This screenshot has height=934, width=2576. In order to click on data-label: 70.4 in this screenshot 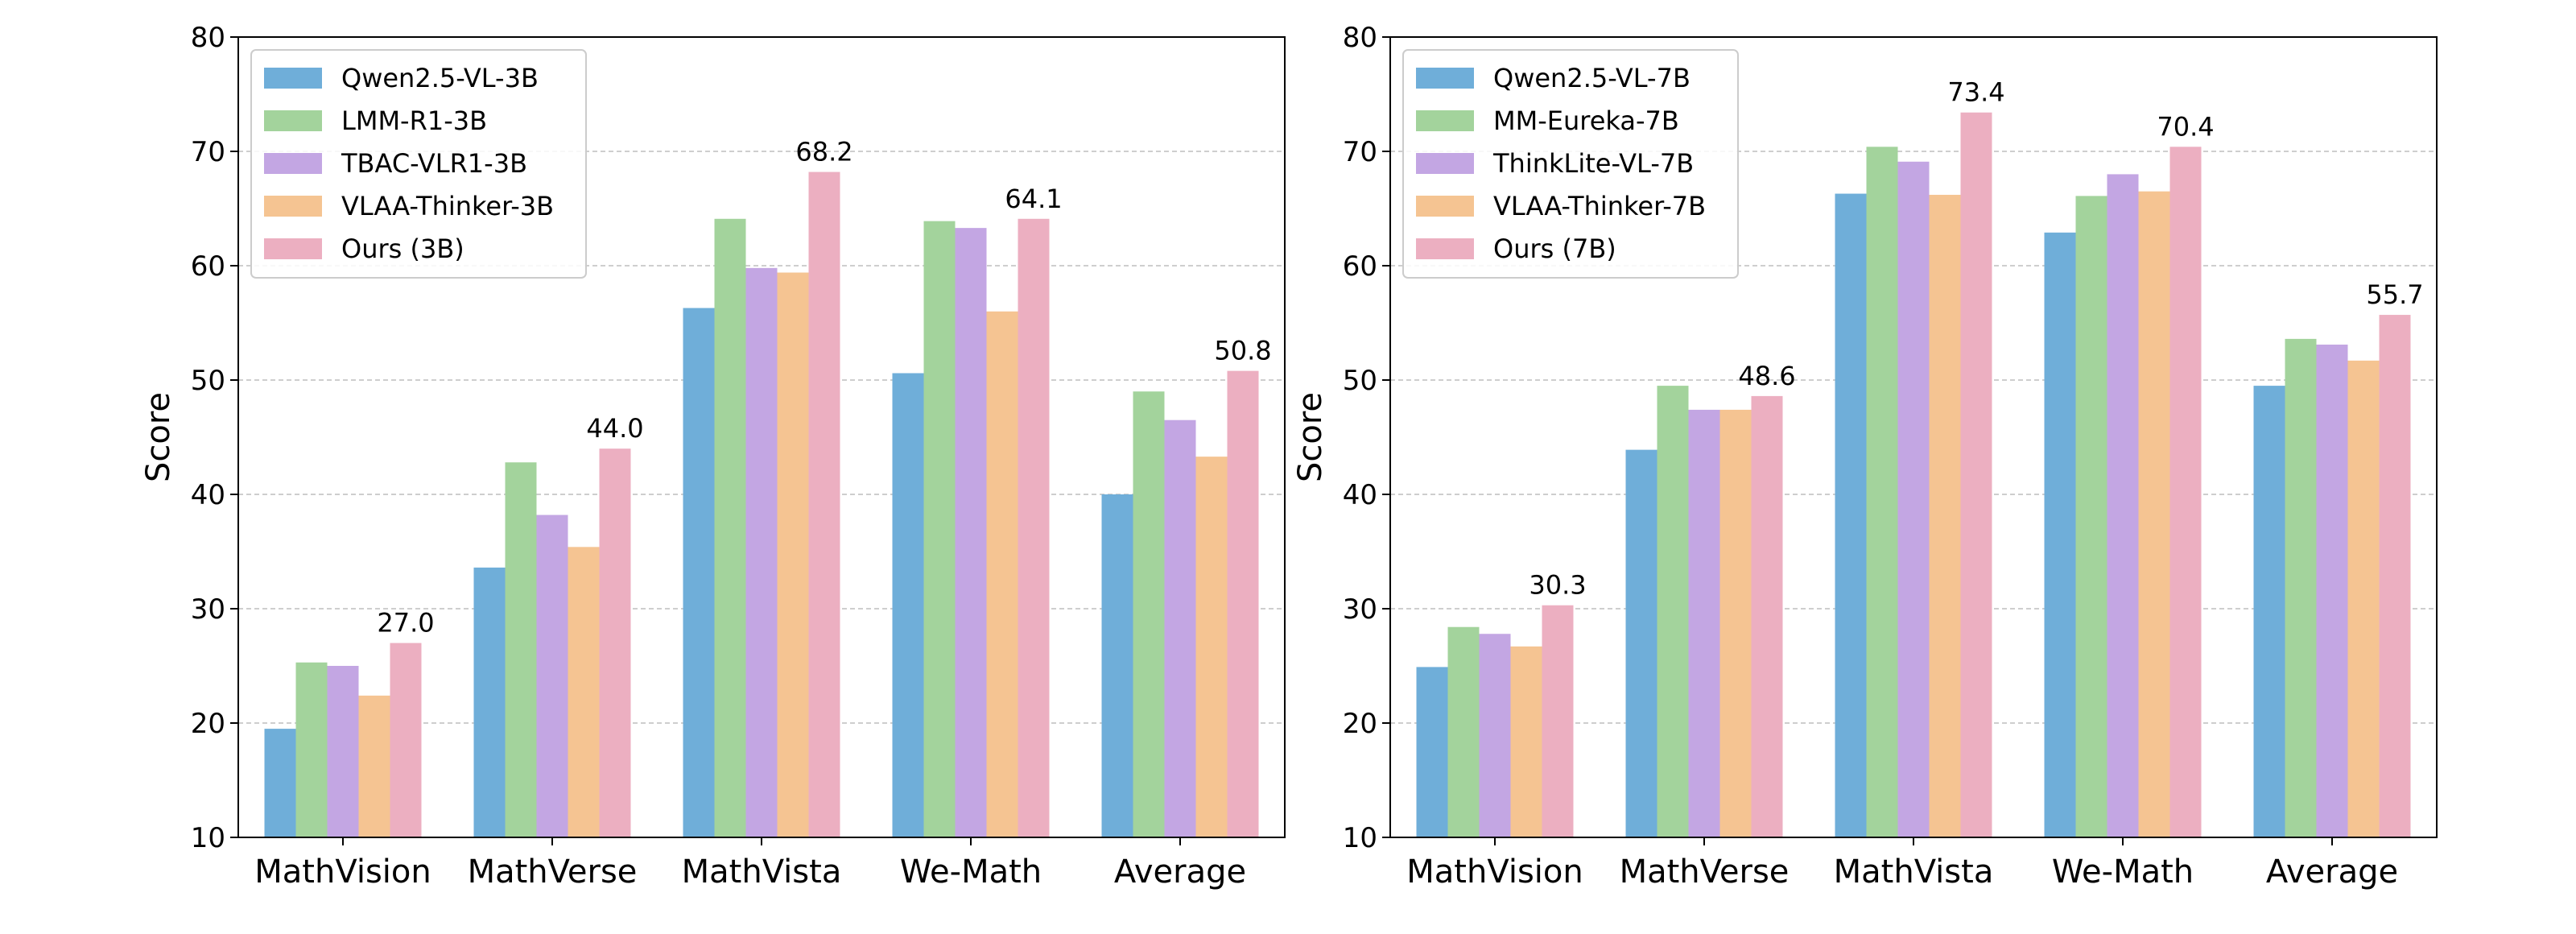, I will do `click(2185, 126)`.